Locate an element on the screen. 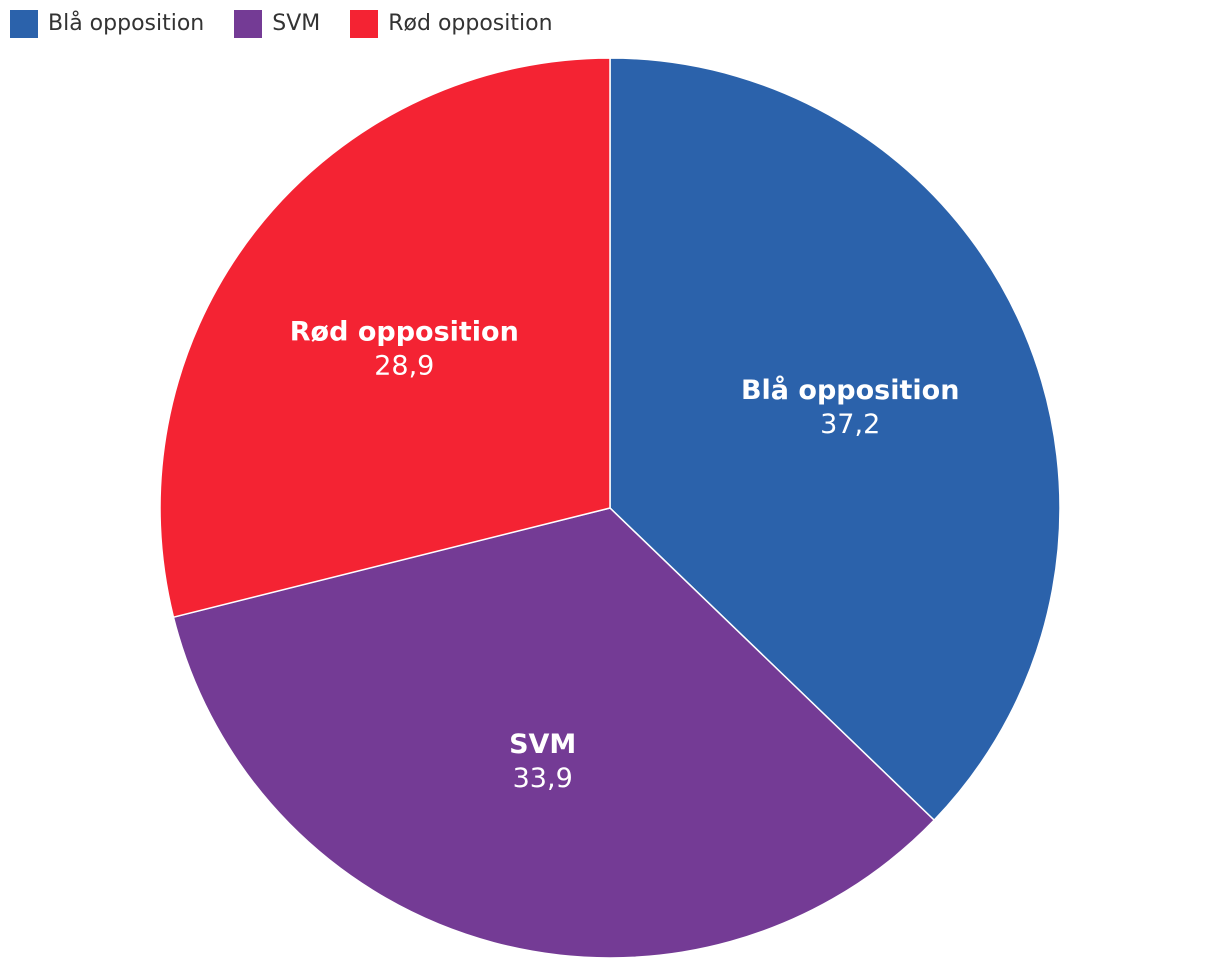 The width and height of the screenshot is (1220, 968). legend-item-svm: SVM is located at coordinates (277, 24).